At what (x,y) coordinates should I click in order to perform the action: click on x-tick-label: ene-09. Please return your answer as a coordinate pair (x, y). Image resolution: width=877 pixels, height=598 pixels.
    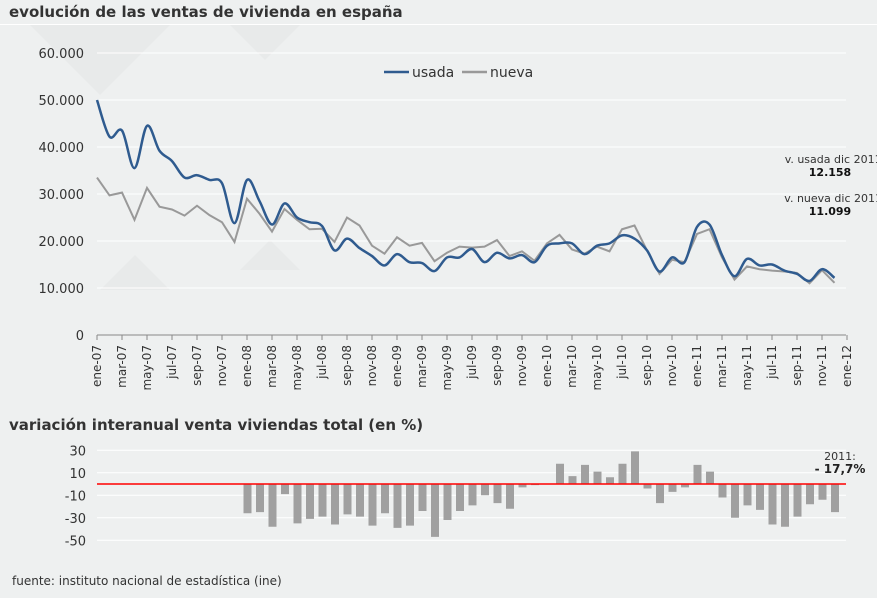
    Looking at the image, I should click on (397, 366).